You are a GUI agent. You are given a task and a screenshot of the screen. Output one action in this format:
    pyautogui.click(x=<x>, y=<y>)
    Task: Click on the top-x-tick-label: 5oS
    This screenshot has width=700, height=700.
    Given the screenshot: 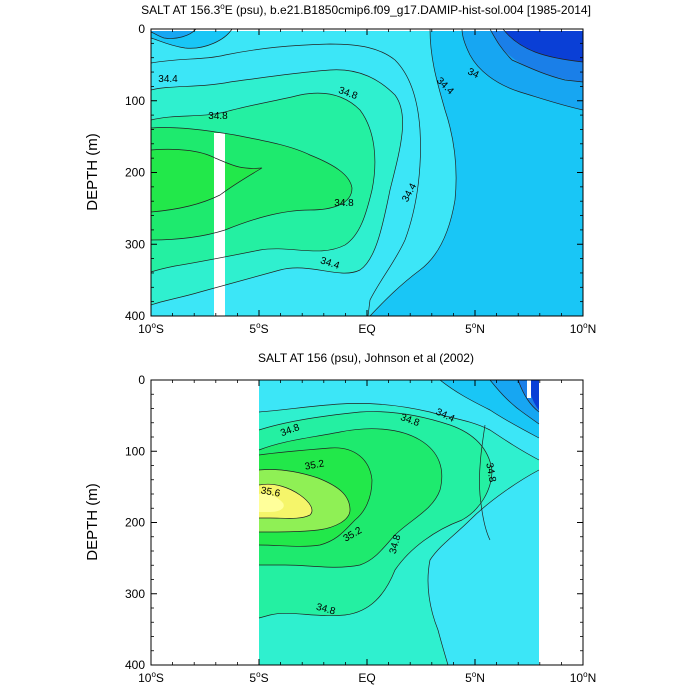 What is the action you would take?
    pyautogui.click(x=258, y=328)
    